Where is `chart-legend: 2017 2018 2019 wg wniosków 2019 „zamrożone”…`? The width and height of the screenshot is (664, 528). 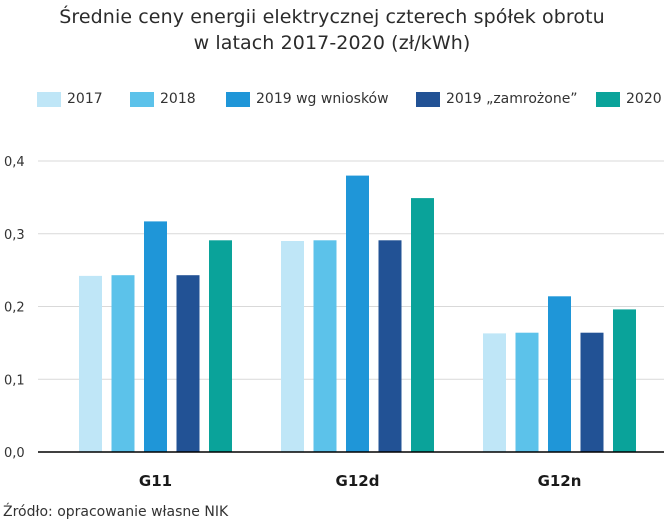
chart-legend: 2017 2018 2019 wg wniosków 2019 „zamrożone”… is located at coordinates (332, 99).